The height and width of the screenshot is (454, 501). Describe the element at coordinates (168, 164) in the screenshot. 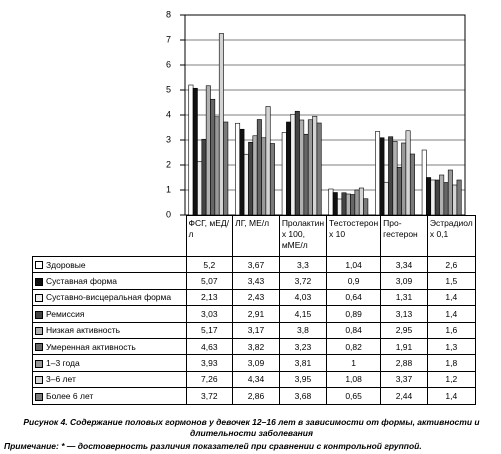

I see `y-tick-label: 2` at that location.